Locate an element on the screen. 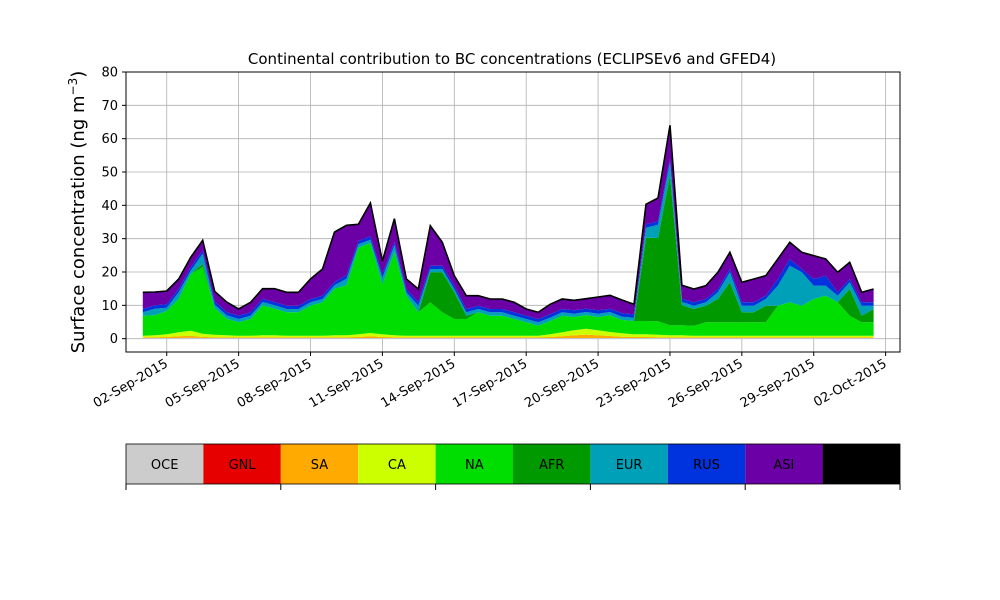  x-tick-label: 14-Sep-2015 is located at coordinates (418, 383).